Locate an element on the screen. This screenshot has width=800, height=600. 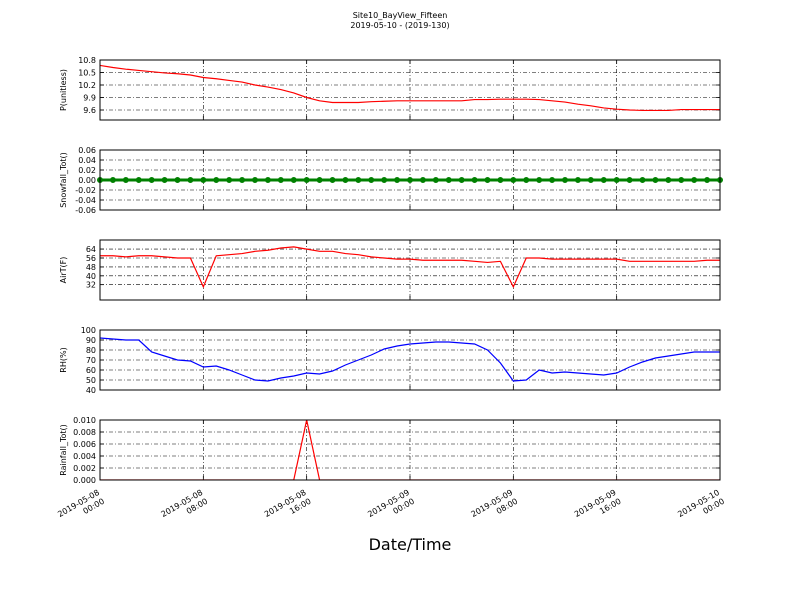
y-tick-label: 10.8 is located at coordinates (87, 60).